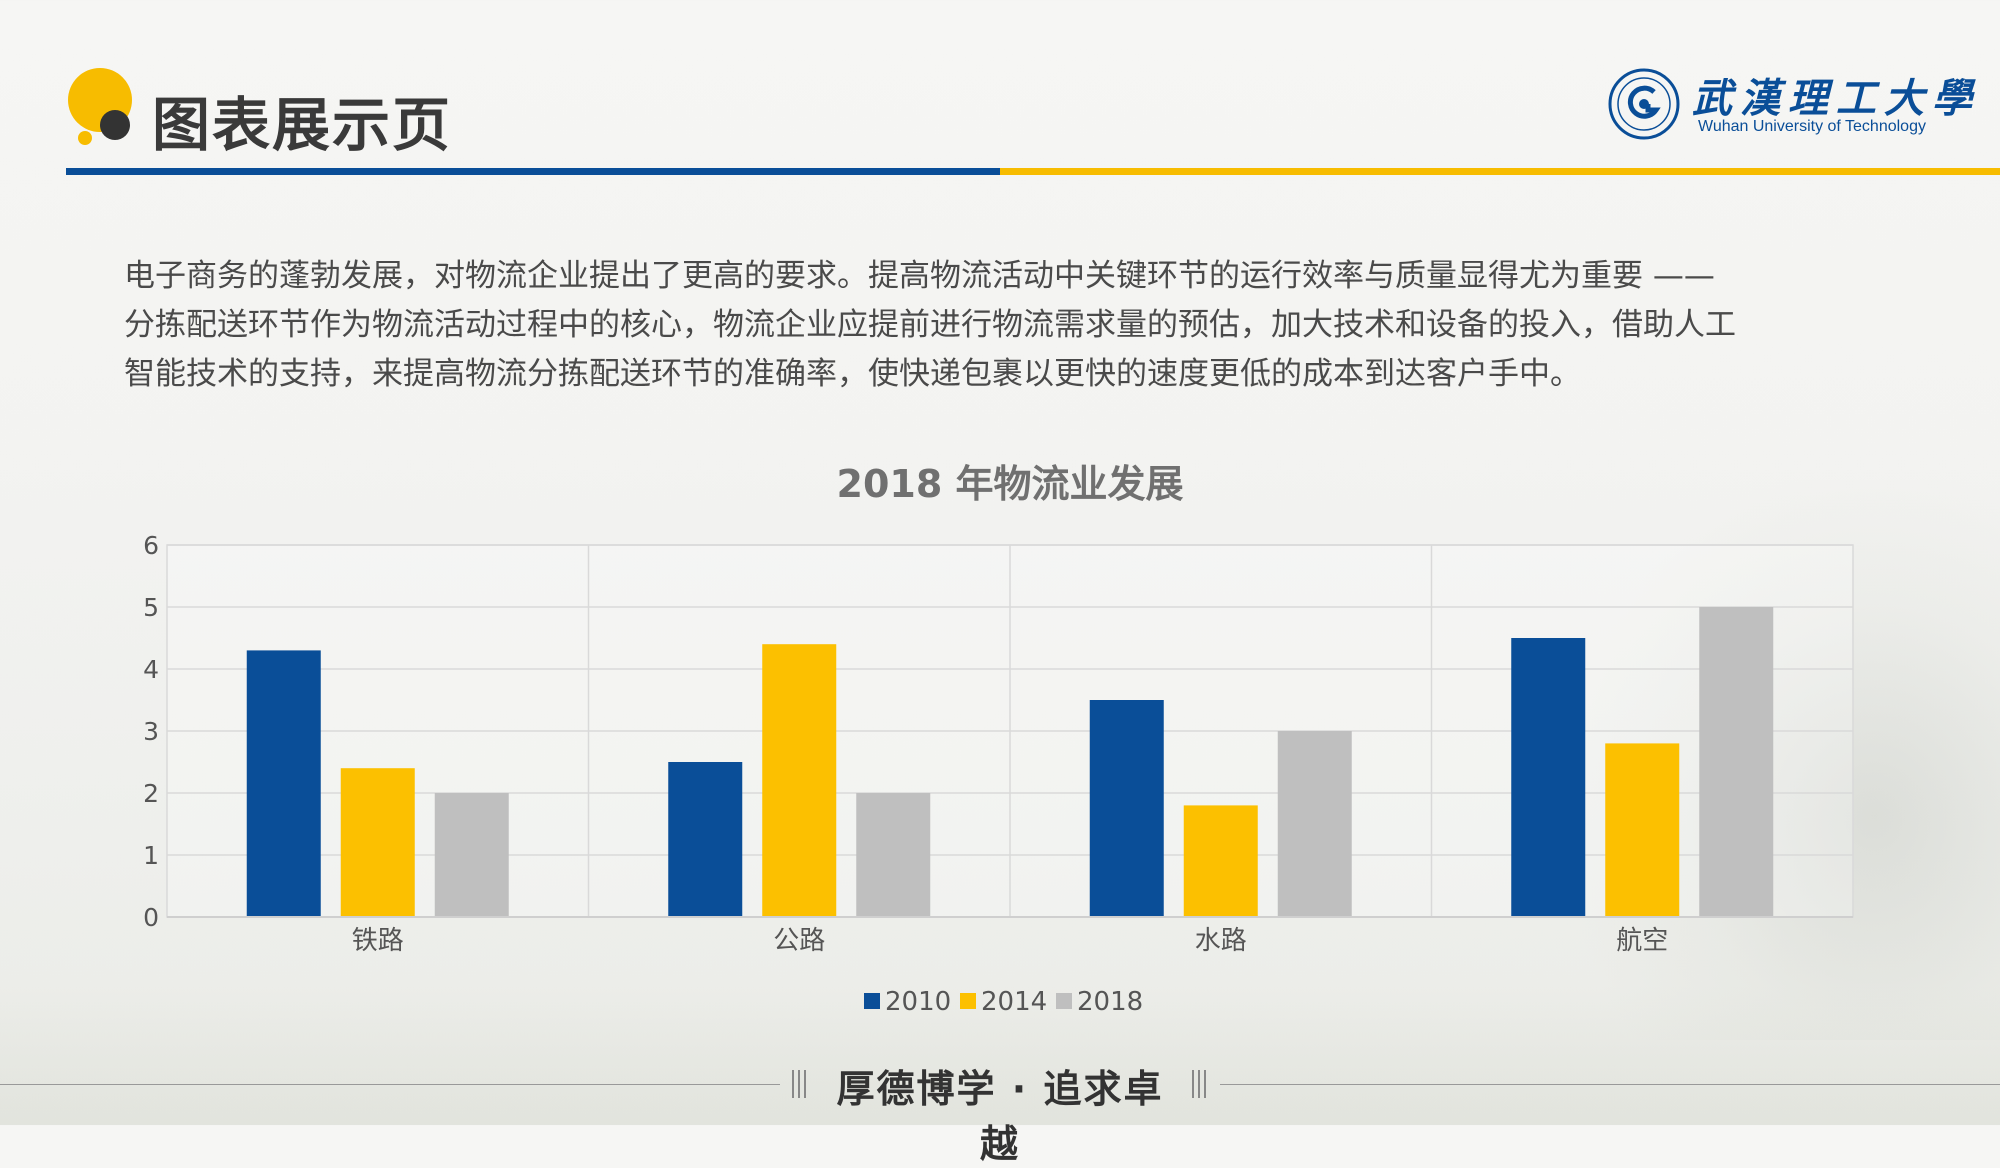 The height and width of the screenshot is (1168, 2000). What do you see at coordinates (533, 171) in the screenshot?
I see `header-rule-blue` at bounding box center [533, 171].